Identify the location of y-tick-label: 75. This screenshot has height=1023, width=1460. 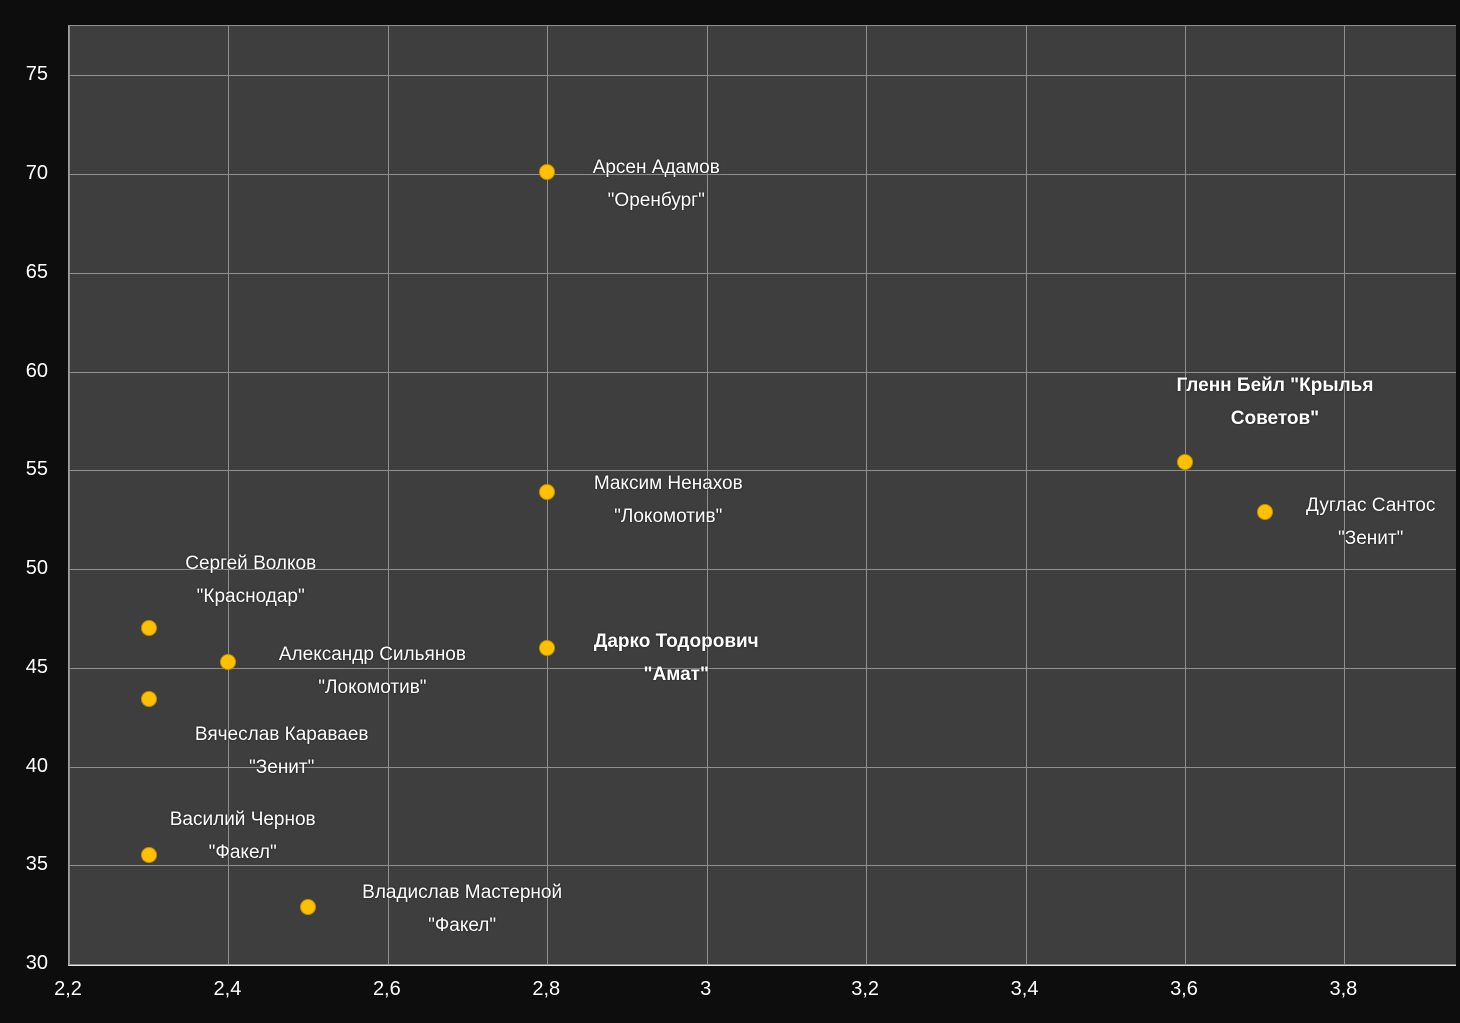
(36, 74).